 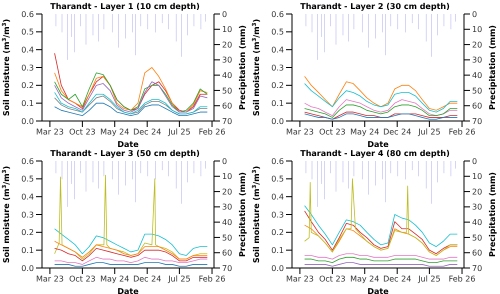 I want to click on chart-title: Tharandt - Layer 2 (30 cm depth), so click(x=375, y=6).